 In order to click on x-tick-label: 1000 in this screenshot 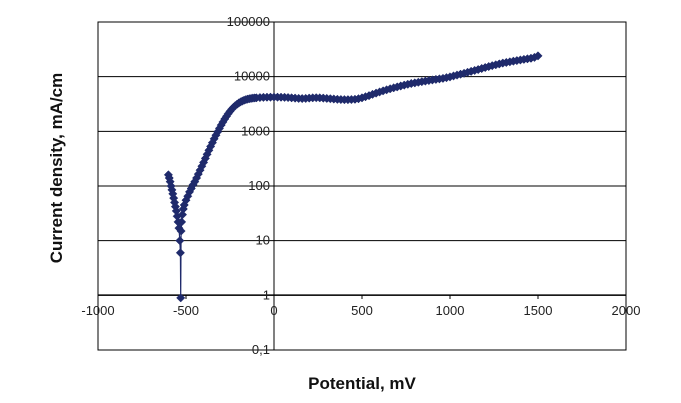, I will do `click(450, 310)`.